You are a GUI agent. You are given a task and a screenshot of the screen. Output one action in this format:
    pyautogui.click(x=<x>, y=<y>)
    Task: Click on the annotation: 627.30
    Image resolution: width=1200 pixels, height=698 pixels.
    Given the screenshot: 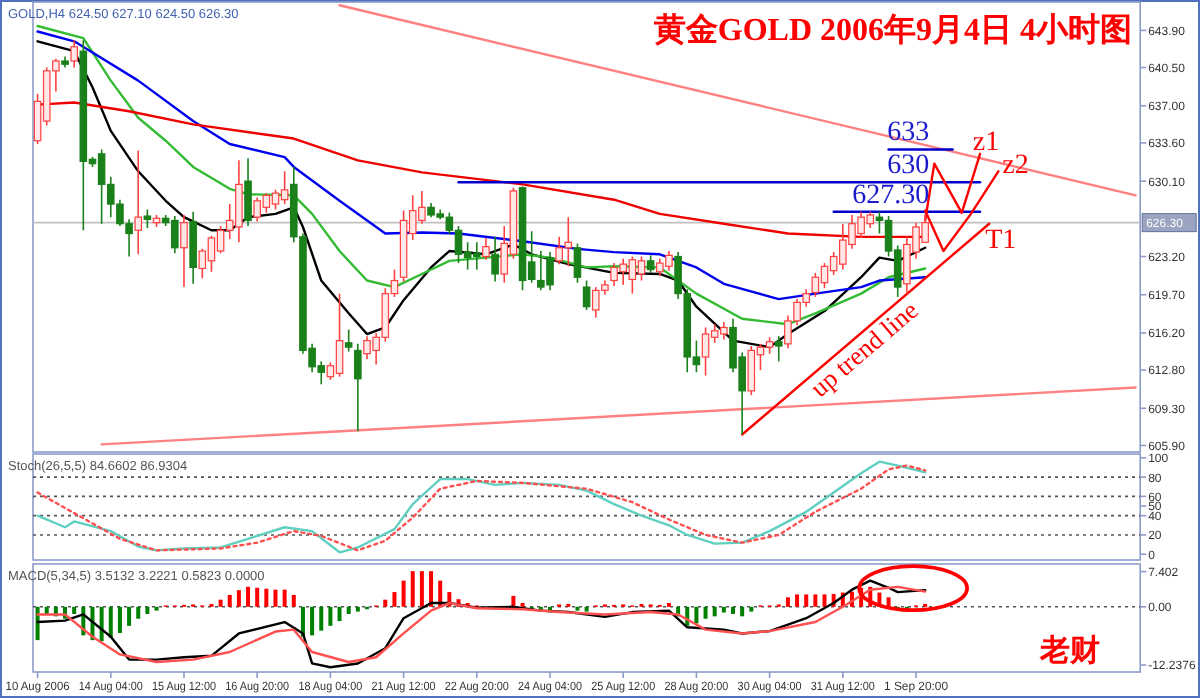 What is the action you would take?
    pyautogui.click(x=891, y=195)
    